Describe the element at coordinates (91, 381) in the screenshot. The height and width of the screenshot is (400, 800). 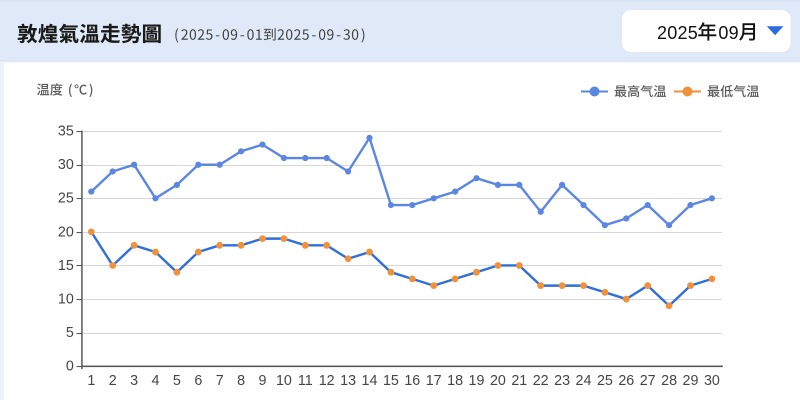
I see `svg-text: 1` at that location.